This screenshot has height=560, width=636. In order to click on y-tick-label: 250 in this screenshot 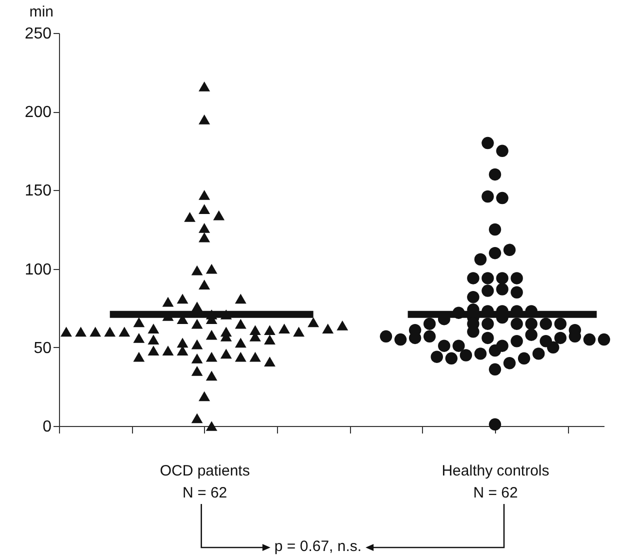, I will do `click(38, 34)`.